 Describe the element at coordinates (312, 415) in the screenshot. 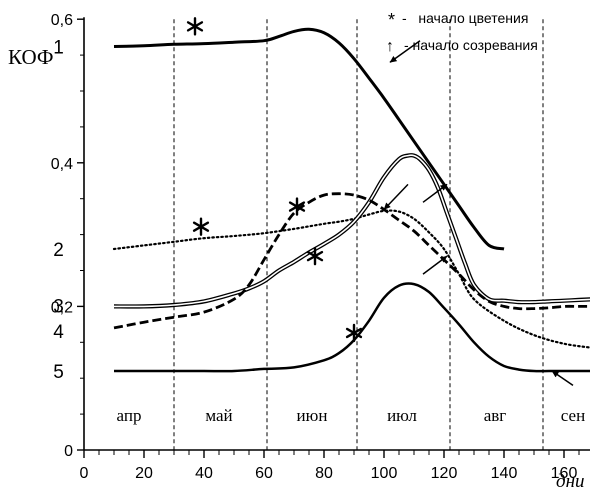

I see `month-label: июн` at that location.